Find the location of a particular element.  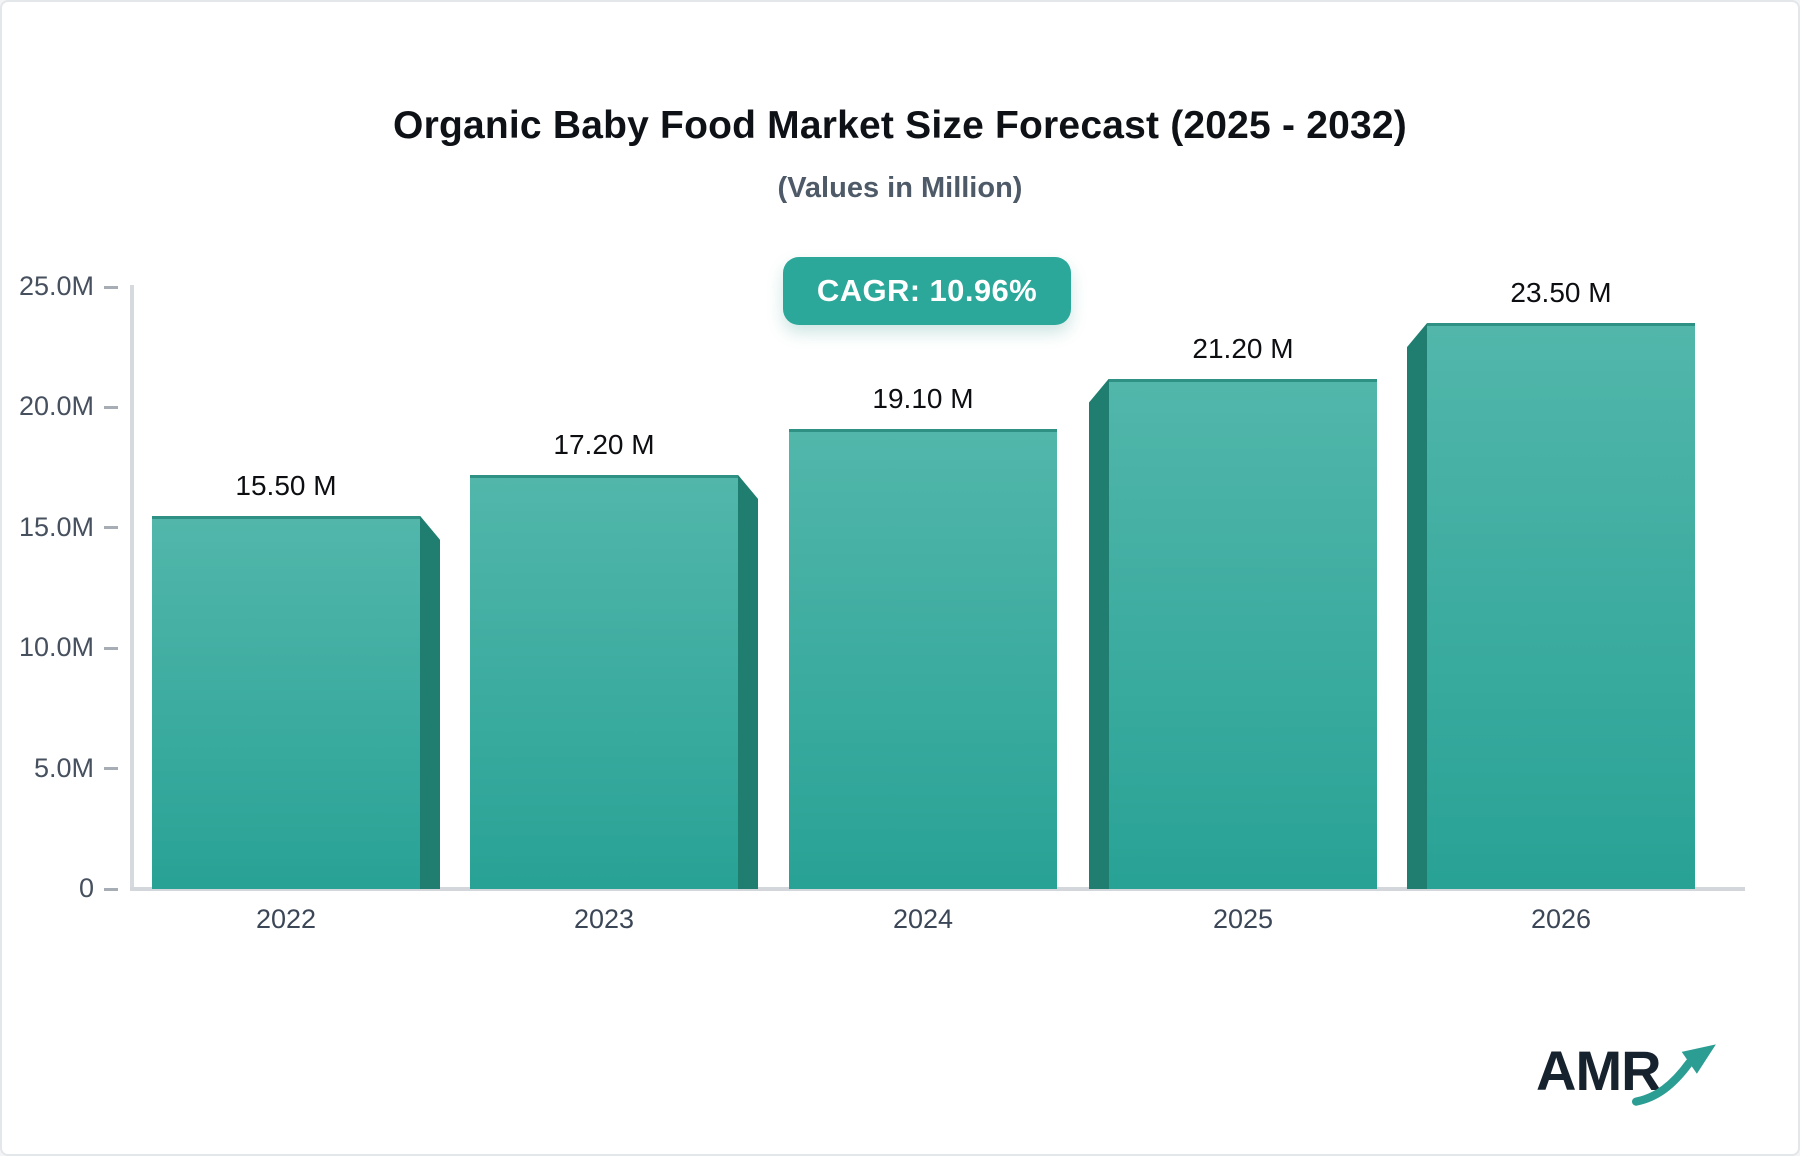

y-axis-tick-label: 10.0M is located at coordinates (56, 647).